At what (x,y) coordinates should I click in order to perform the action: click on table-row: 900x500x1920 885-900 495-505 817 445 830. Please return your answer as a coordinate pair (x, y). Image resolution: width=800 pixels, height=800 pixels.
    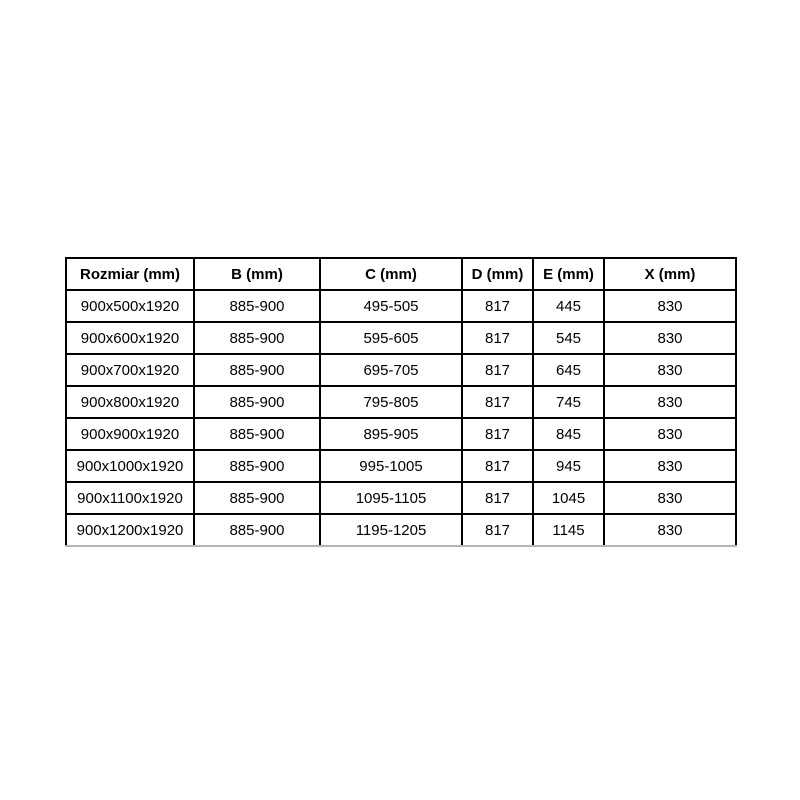
    Looking at the image, I should click on (401, 306).